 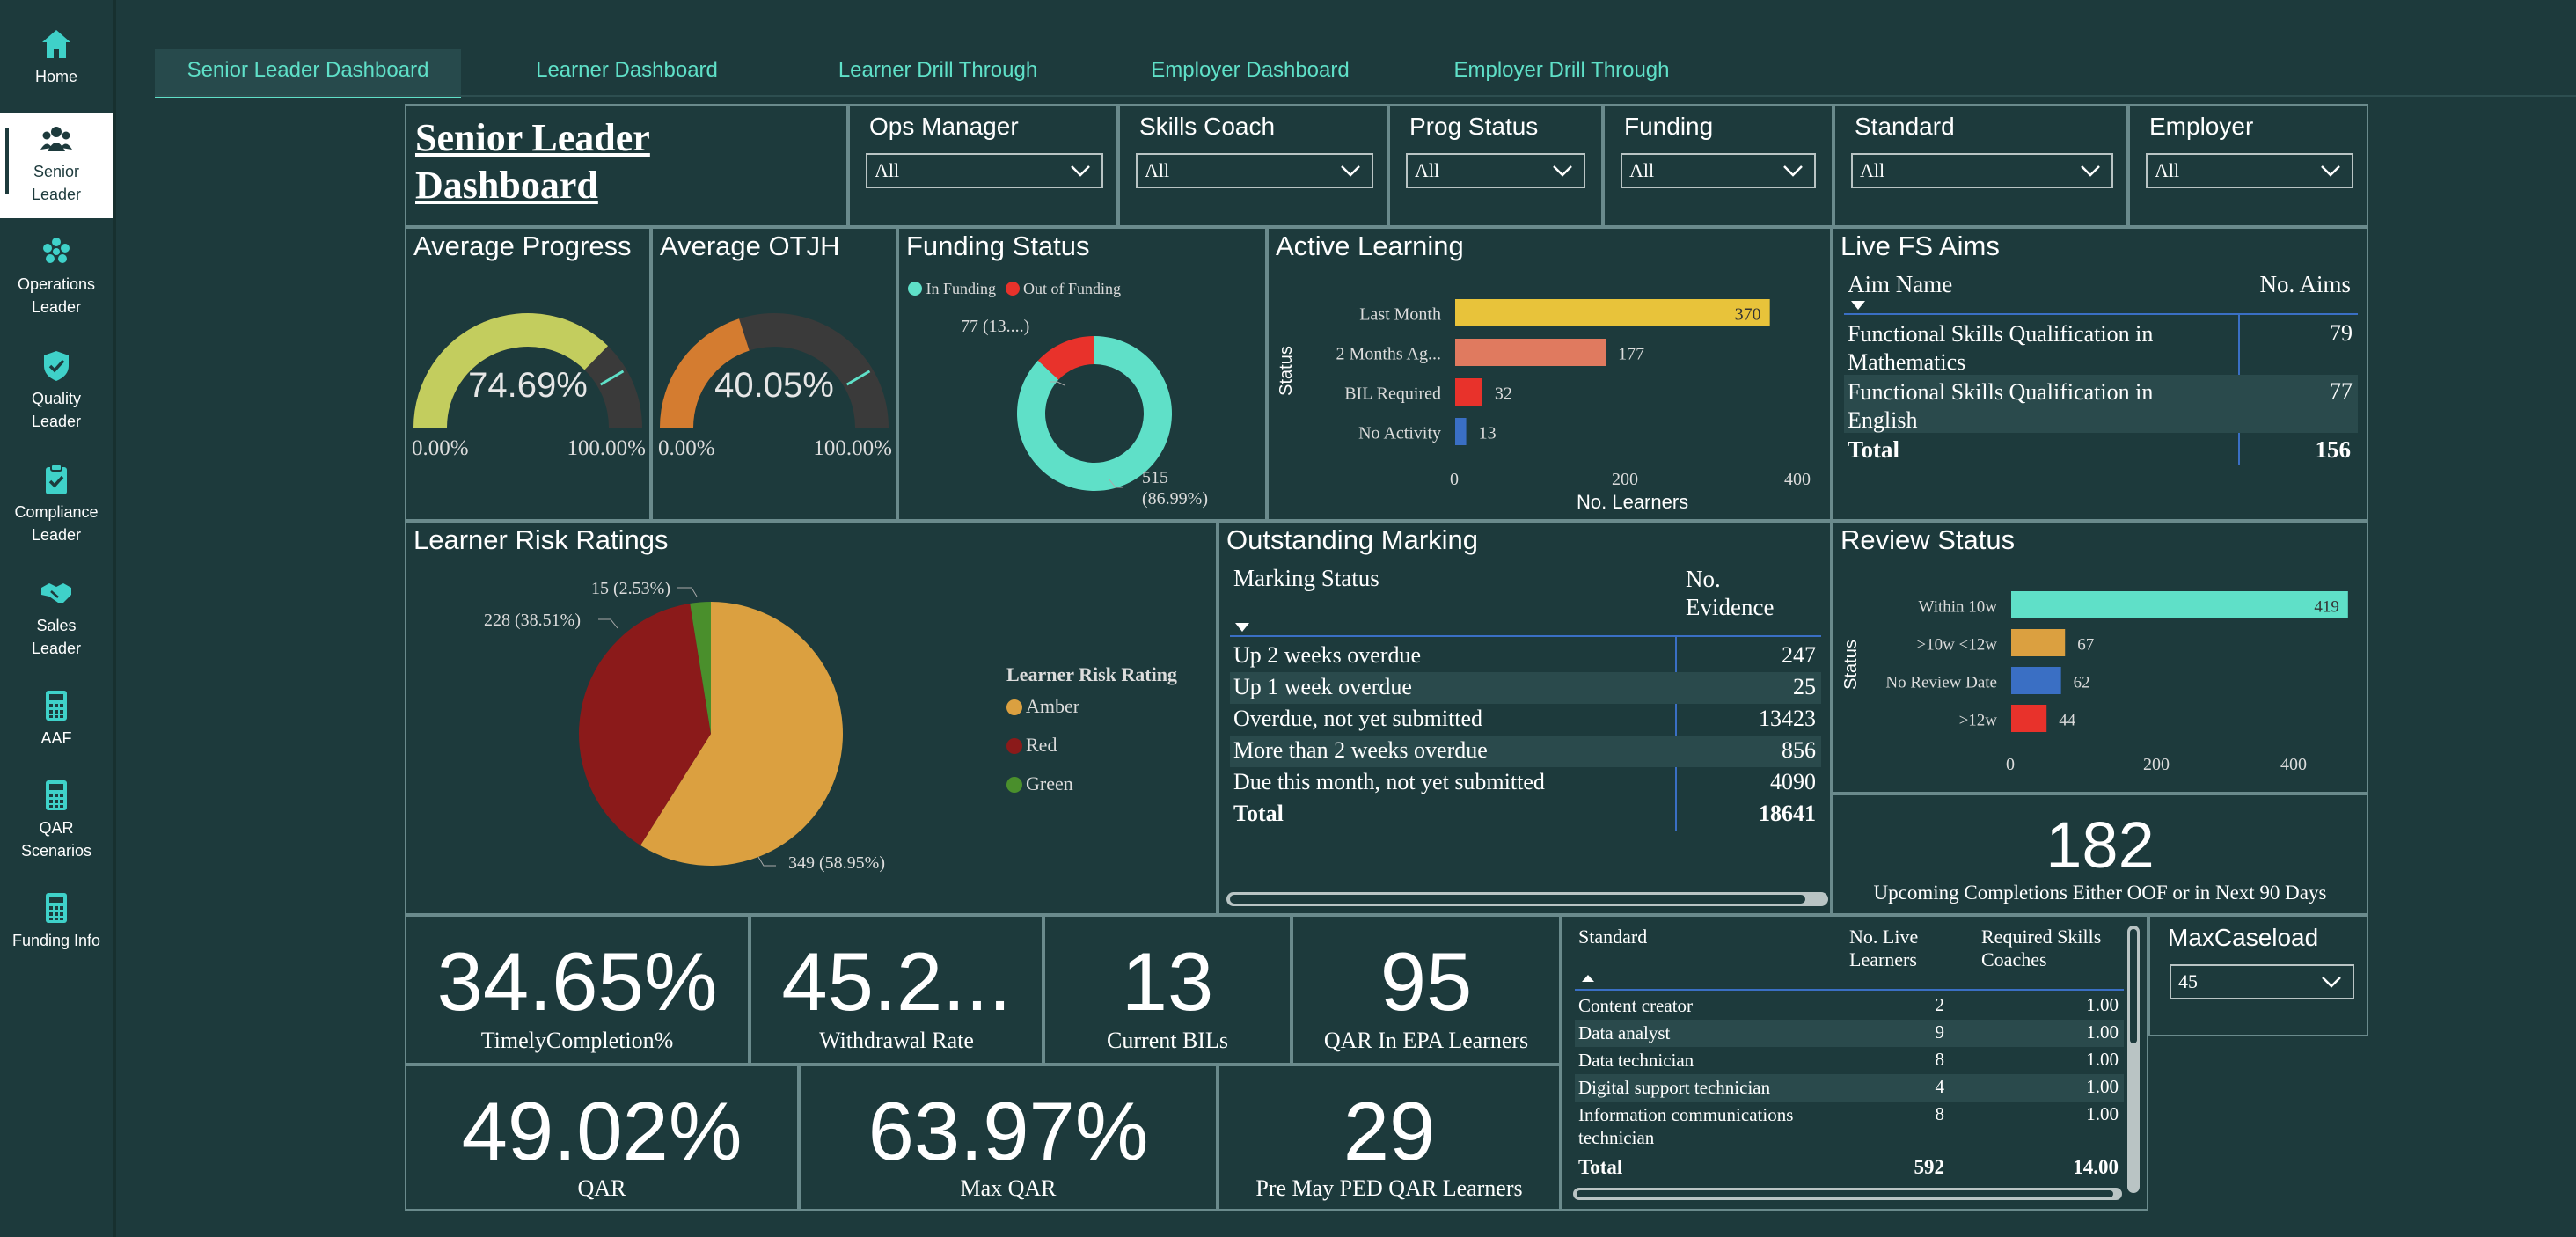 I want to click on learner-count: 9, so click(x=1940, y=1032).